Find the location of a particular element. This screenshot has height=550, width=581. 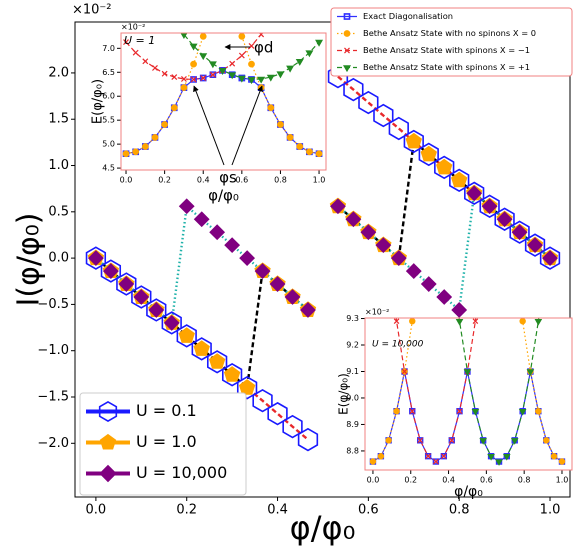

y-tick-label: 2.0 is located at coordinates (58, 72).